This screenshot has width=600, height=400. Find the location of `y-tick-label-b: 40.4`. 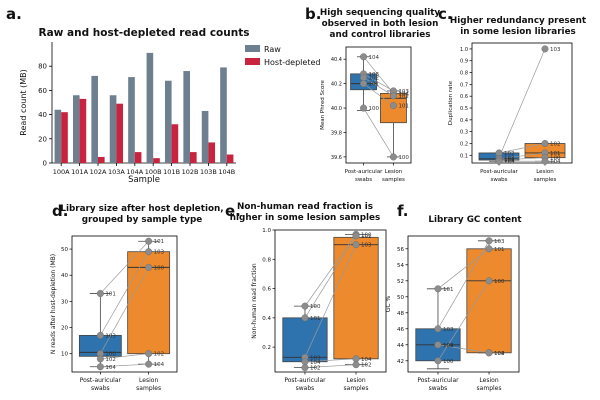

y-tick-label-b: 40.4 is located at coordinates (336, 60).